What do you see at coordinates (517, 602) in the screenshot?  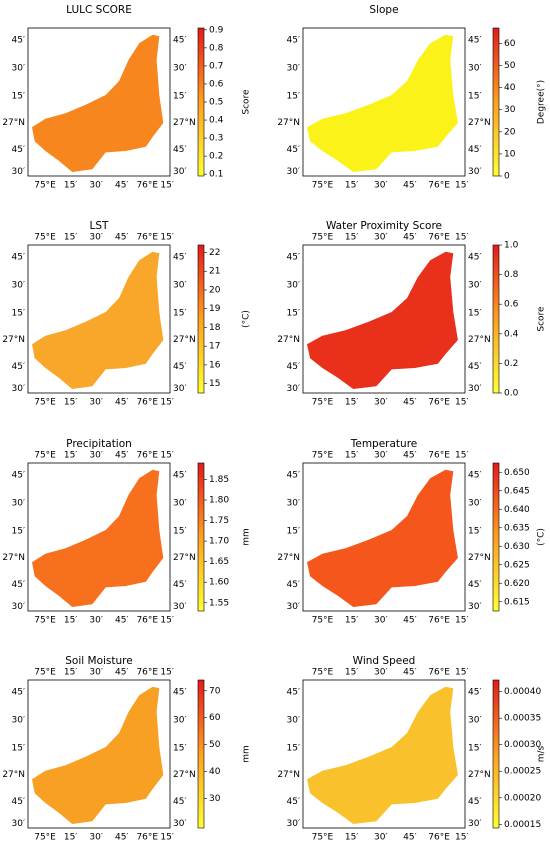 I see `colorbar-tick-label: 0.615` at bounding box center [517, 602].